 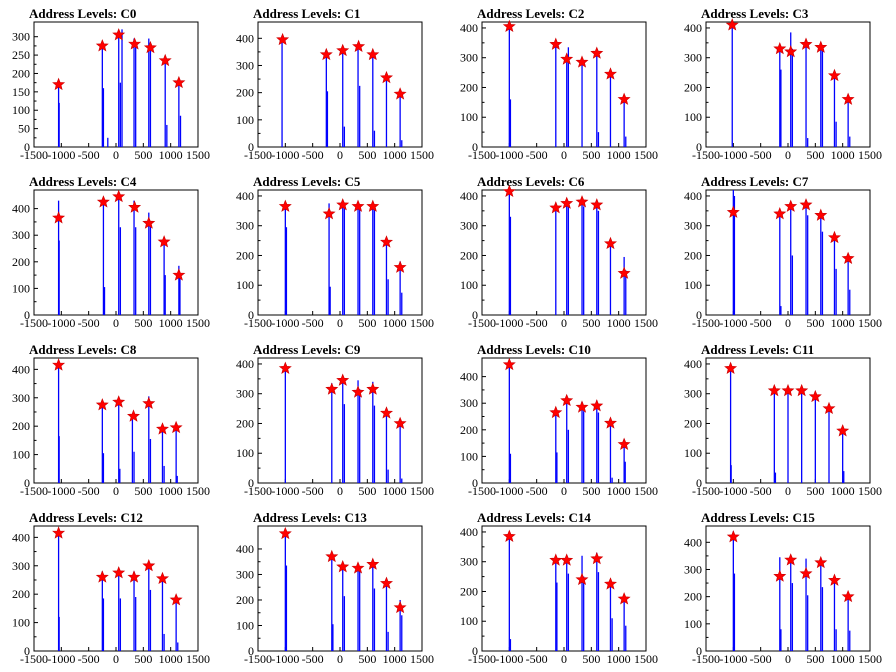 I want to click on panel-title: Address Levels: C5, so click(x=307, y=181).